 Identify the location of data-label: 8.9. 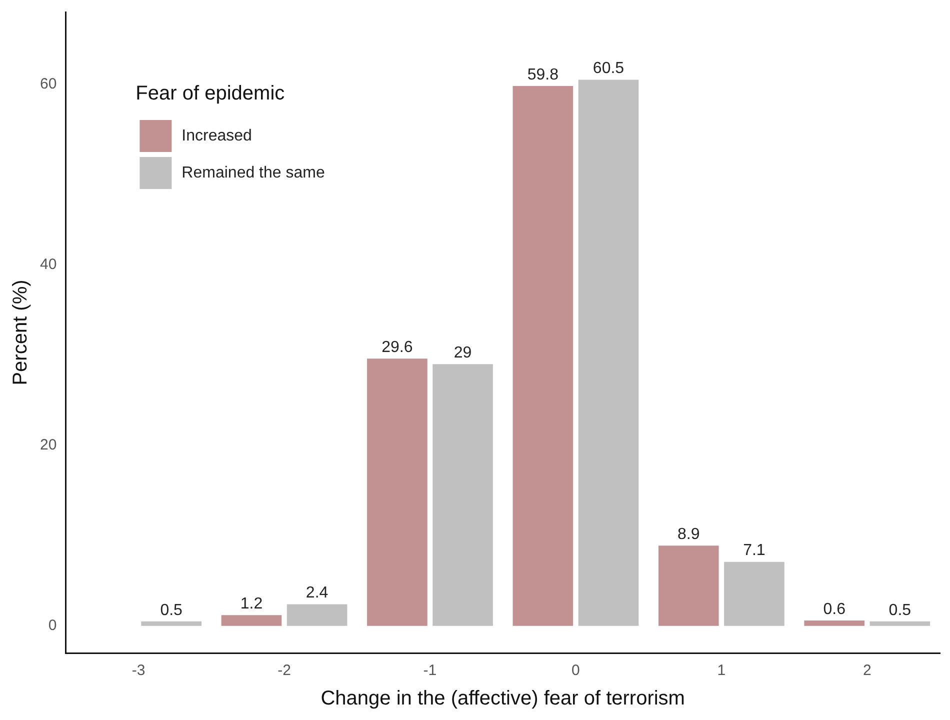
(689, 534).